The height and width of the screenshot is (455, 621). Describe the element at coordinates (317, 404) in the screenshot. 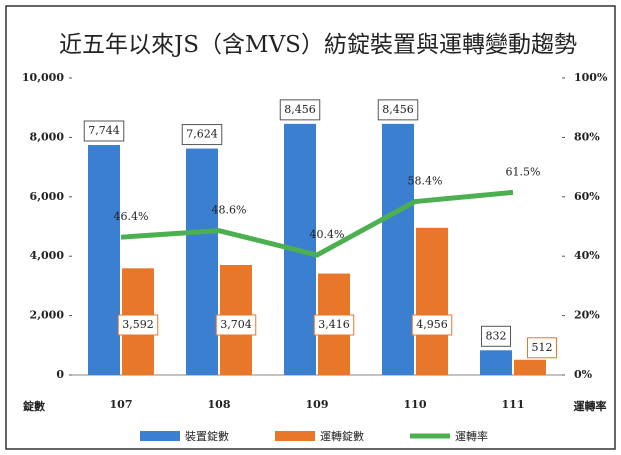

I see `x-tick-label: 109` at that location.